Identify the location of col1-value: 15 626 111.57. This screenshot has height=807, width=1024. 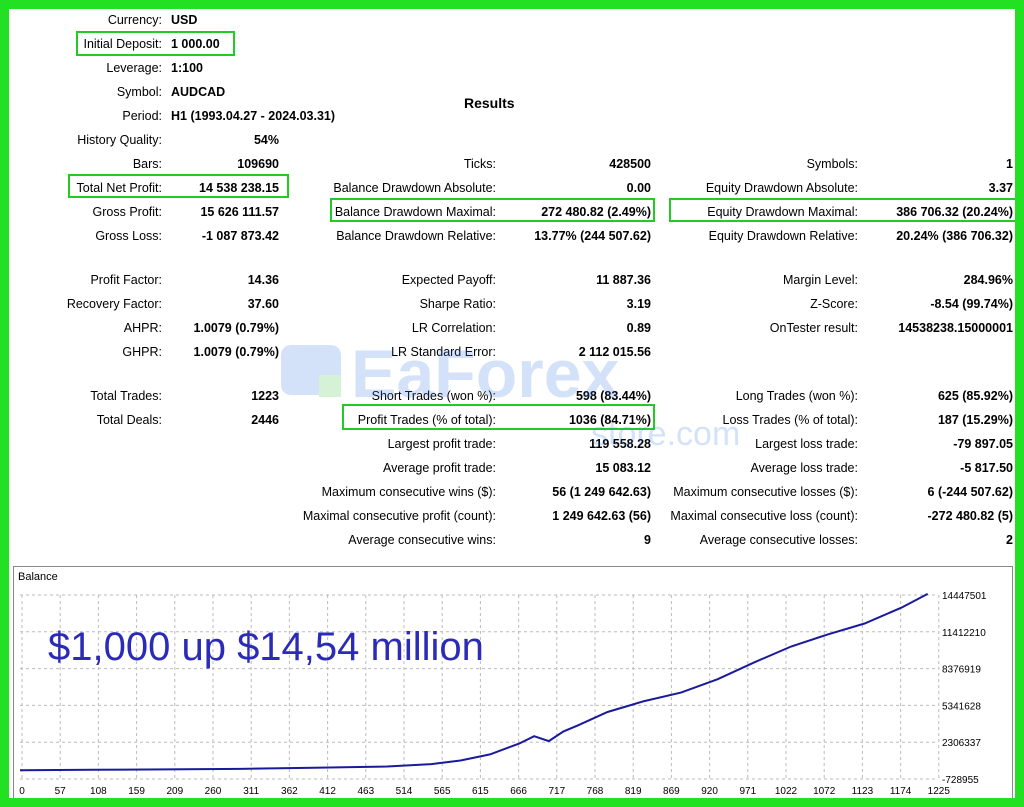
(239, 212).